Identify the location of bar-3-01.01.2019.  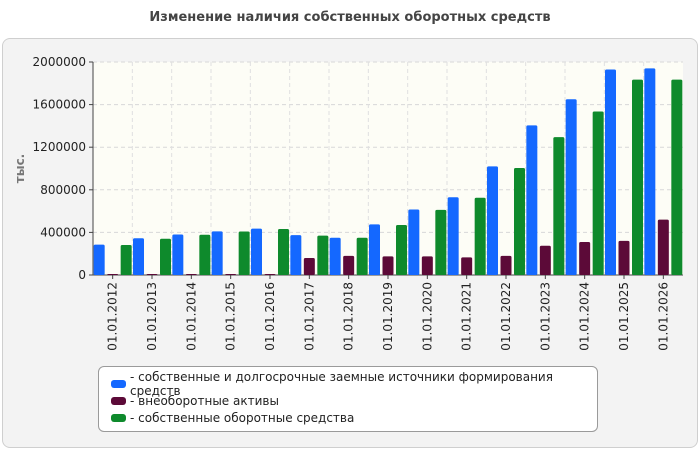
(401, 249).